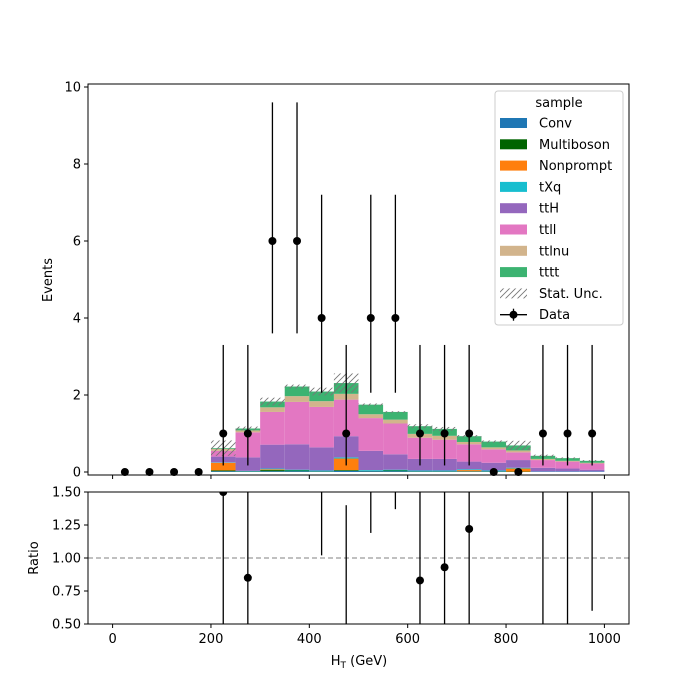 This screenshot has width=700, height=700. Describe the element at coordinates (77, 473) in the screenshot. I see `main-y-tick-label: 0` at that location.